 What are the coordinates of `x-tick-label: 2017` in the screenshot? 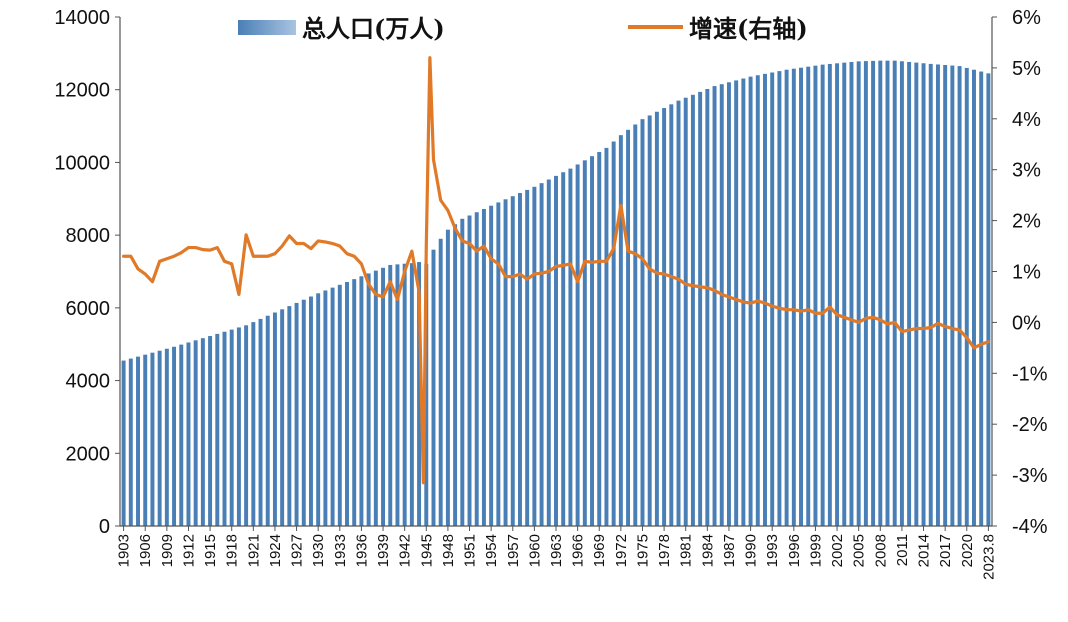 It's located at (945, 550).